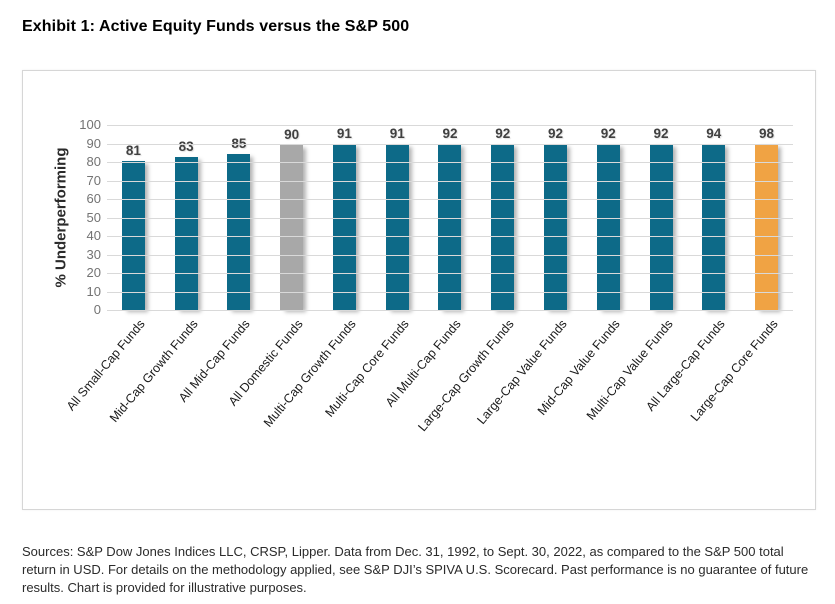  What do you see at coordinates (81, 217) in the screenshot?
I see `y-axis-ticks: 0 10 20 30 40 50 60 70 80 90 100` at bounding box center [81, 217].